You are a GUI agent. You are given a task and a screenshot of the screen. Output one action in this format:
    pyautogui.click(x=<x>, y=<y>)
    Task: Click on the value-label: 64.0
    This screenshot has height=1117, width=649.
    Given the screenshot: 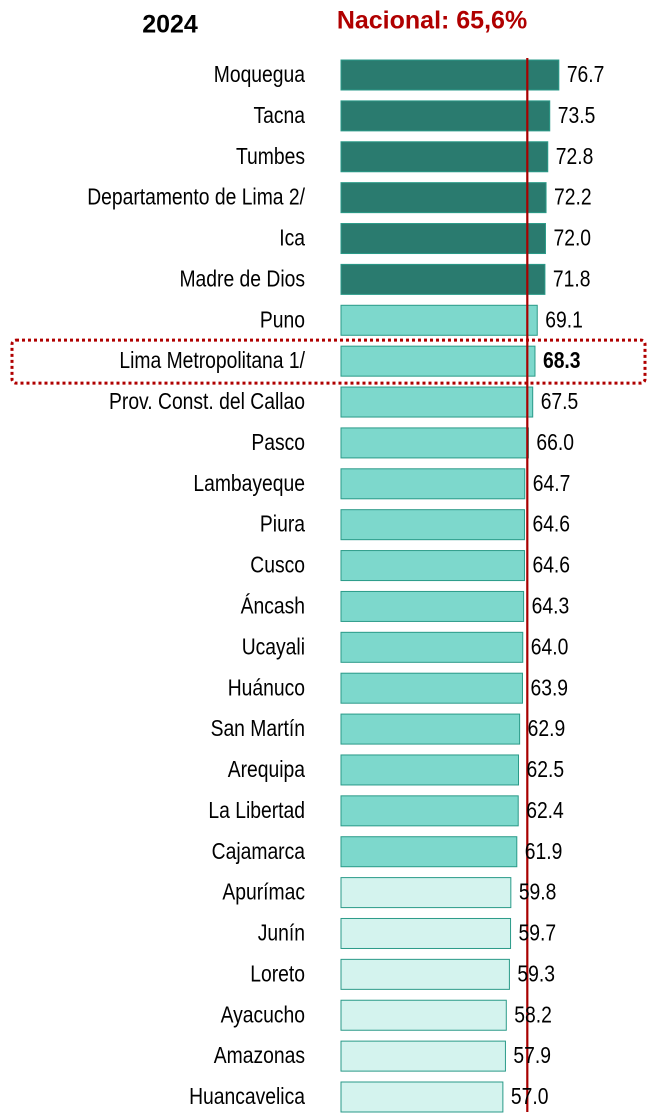 What is the action you would take?
    pyautogui.click(x=550, y=647)
    